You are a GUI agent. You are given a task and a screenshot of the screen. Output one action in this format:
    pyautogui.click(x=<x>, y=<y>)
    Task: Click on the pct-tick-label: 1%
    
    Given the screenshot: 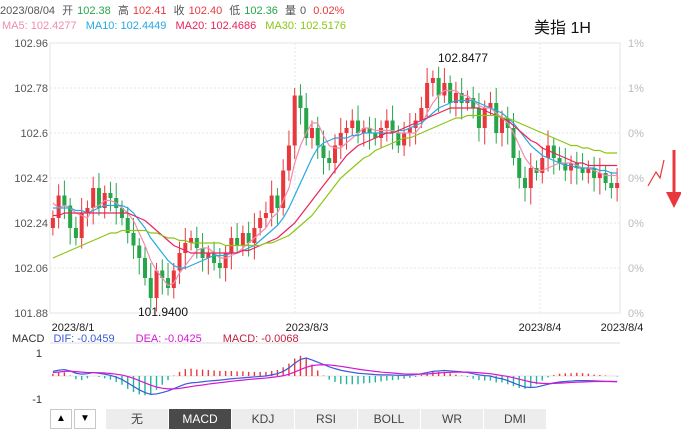 What is the action you would take?
    pyautogui.click(x=636, y=89)
    